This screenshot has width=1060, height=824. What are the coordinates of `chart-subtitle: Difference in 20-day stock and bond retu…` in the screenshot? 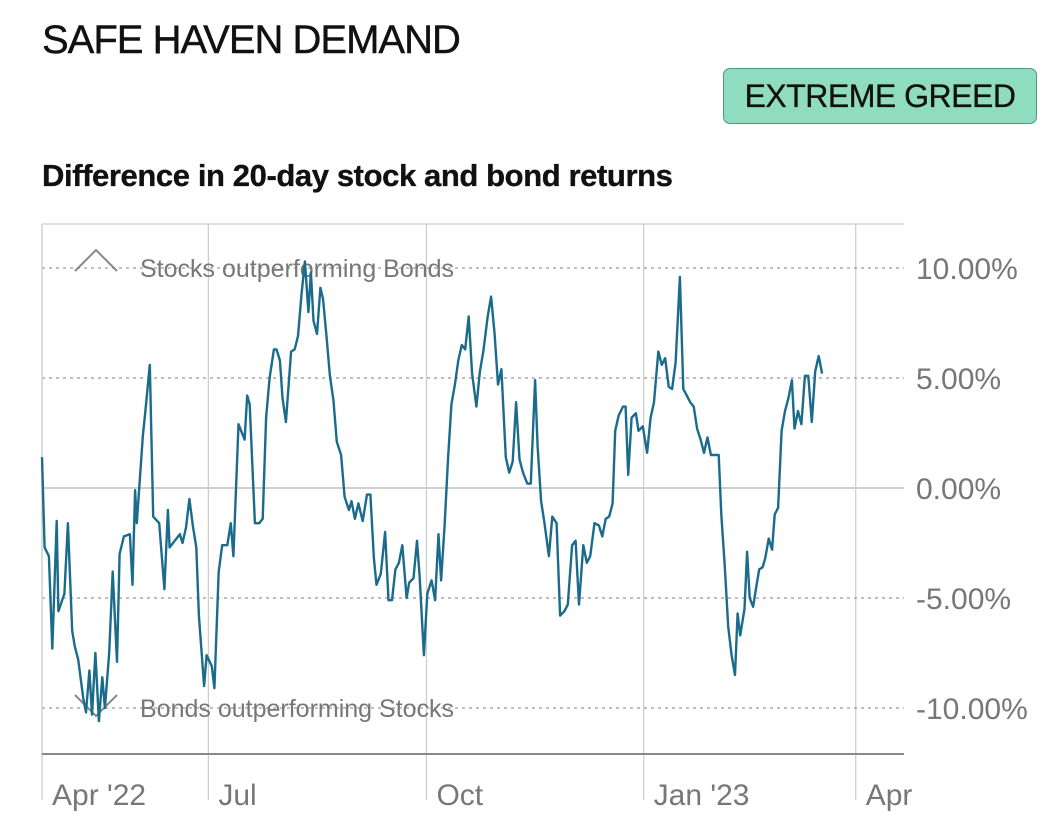 It's located at (357, 175).